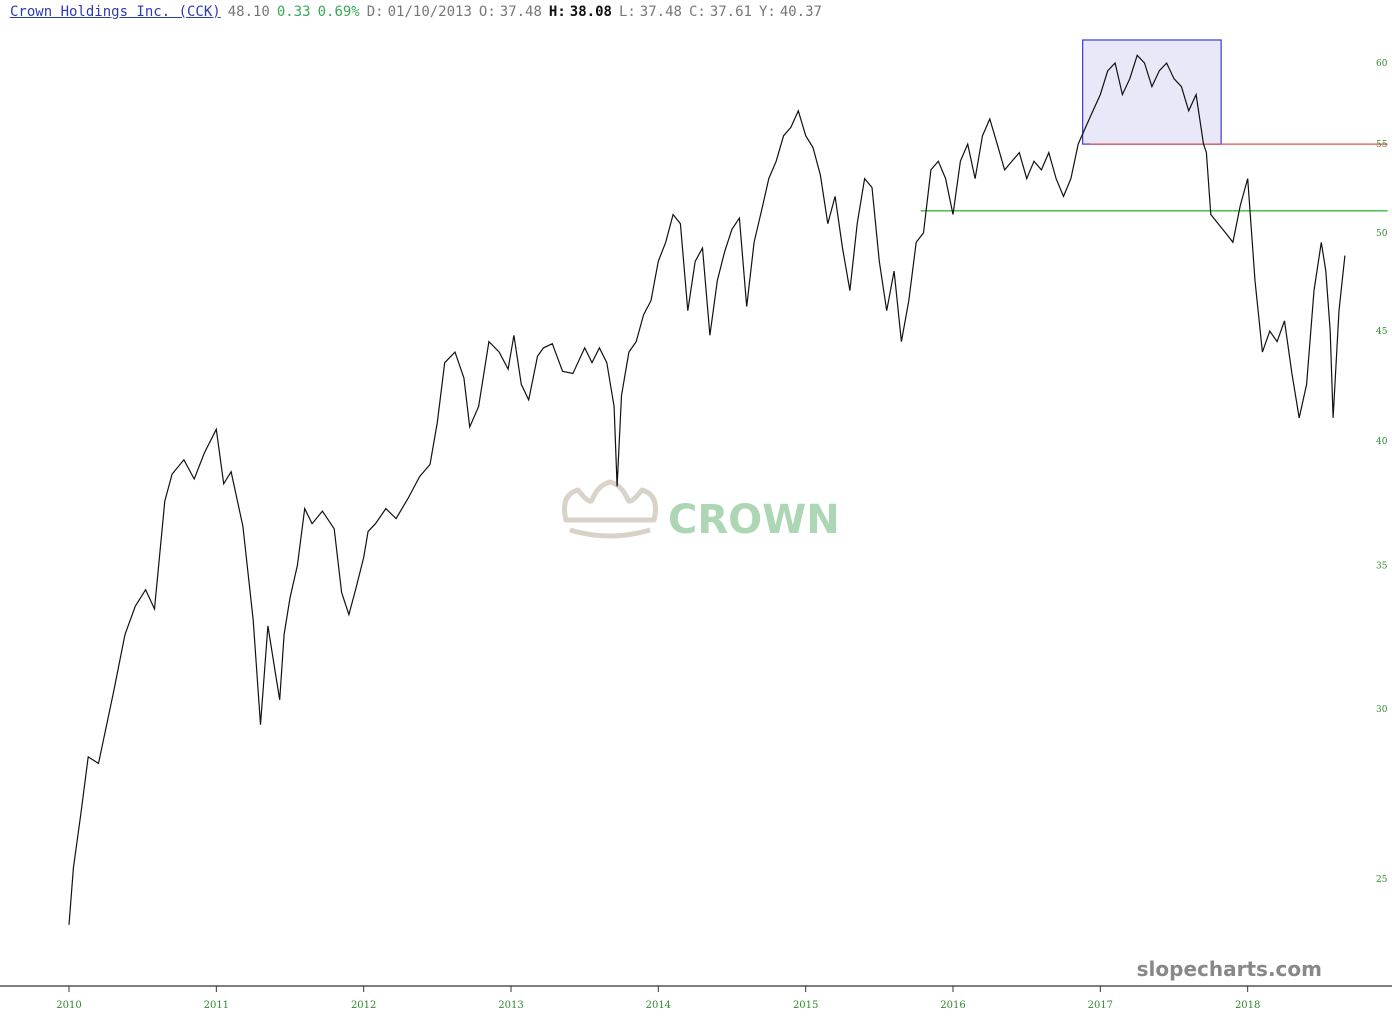 Image resolution: width=1392 pixels, height=1026 pixels. I want to click on crown-icon, so click(610, 509).